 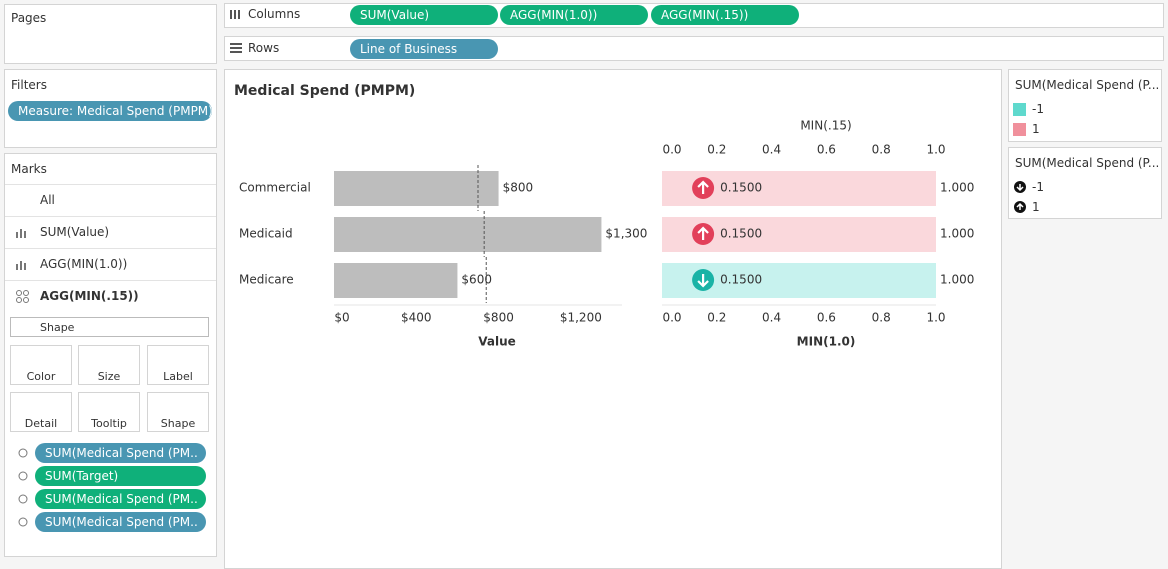 What do you see at coordinates (110, 34) in the screenshot?
I see `pages-panel: Pages` at bounding box center [110, 34].